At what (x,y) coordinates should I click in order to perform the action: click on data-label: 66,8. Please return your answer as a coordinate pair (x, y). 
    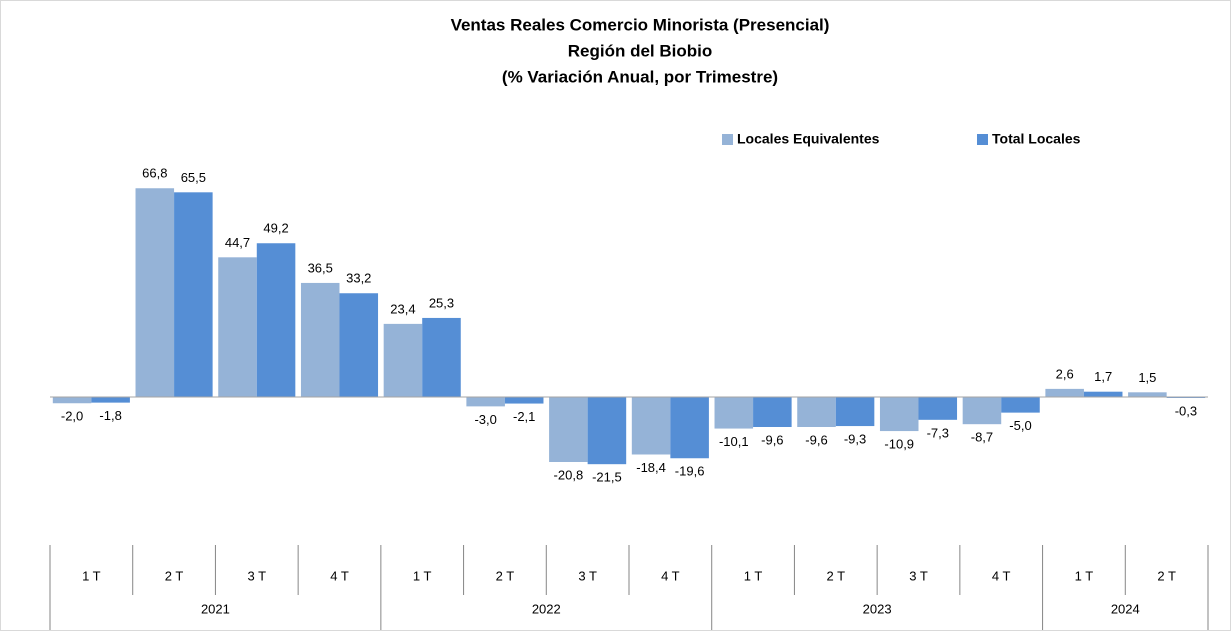
    Looking at the image, I should click on (154, 173).